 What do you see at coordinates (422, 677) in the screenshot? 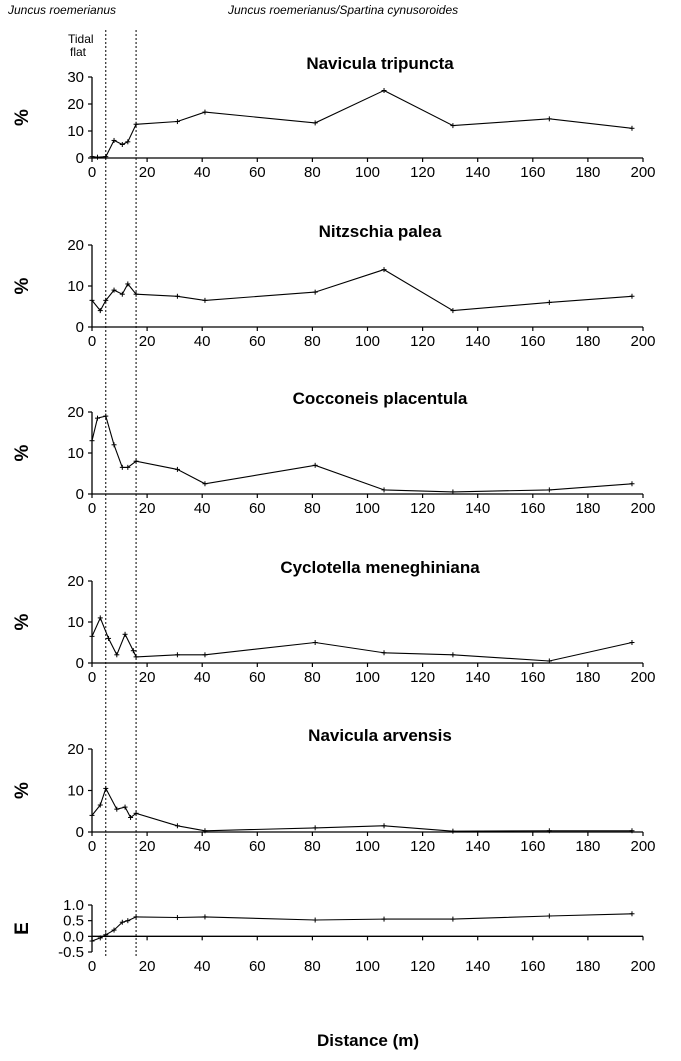
I see `x-tick-label: 120` at bounding box center [422, 677].